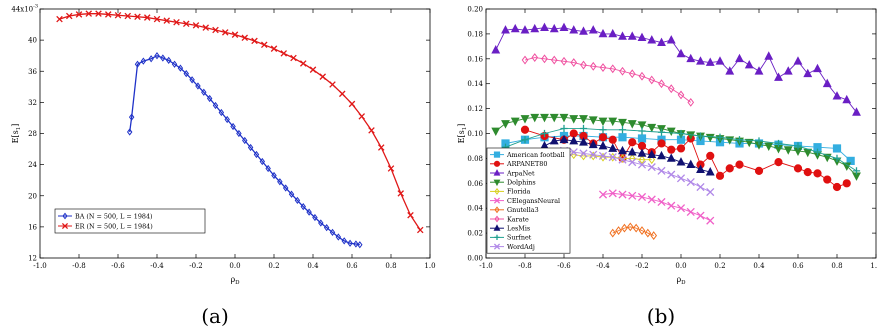  Describe the element at coordinates (475, 184) in the screenshot. I see `y-tick-label: 0.06` at that location.